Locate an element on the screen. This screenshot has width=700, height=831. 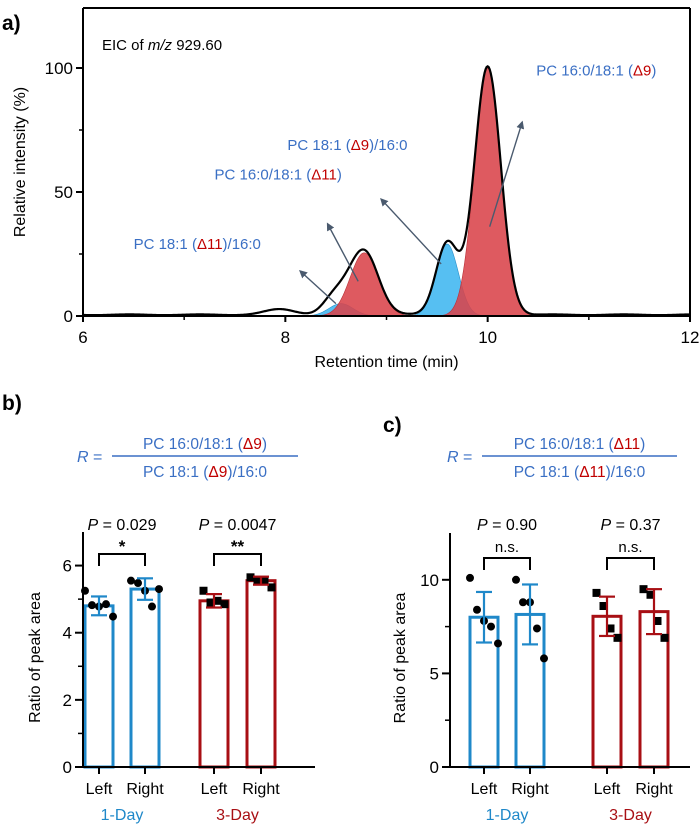
formula-denominator-b: PC 18:1 (Δ9)/16:0 is located at coordinates (205, 472).